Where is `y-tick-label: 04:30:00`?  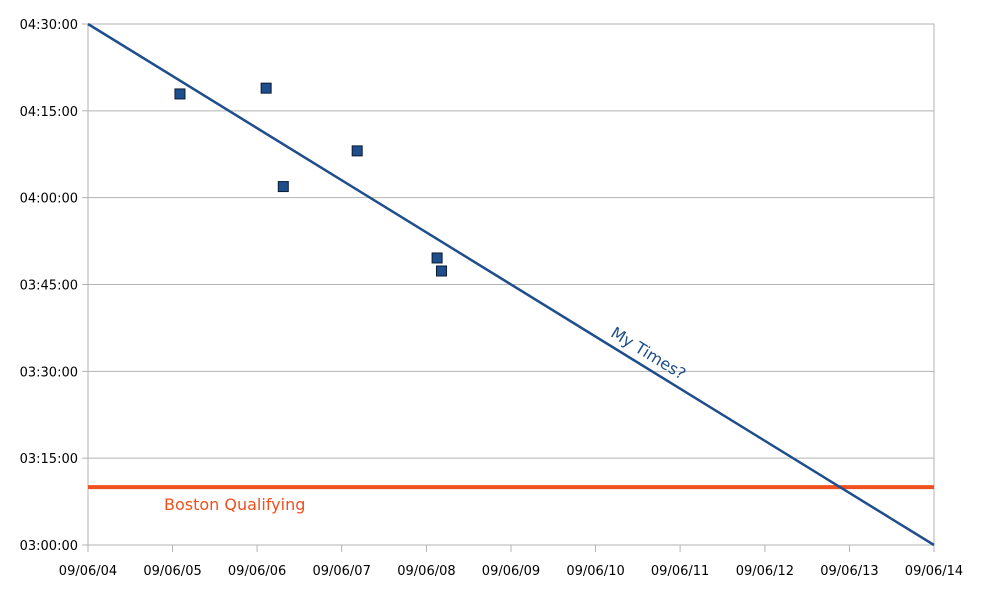 y-tick-label: 04:30:00 is located at coordinates (49, 25).